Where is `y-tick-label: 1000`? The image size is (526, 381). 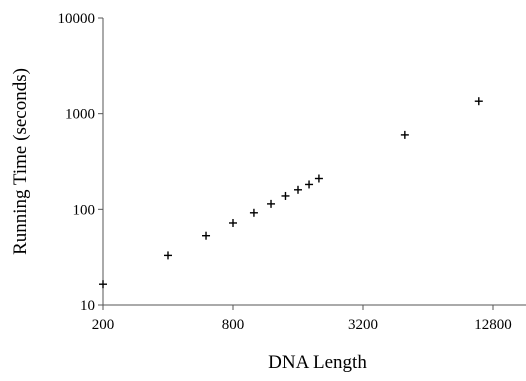
y-tick-label: 1000 is located at coordinates (80, 115).